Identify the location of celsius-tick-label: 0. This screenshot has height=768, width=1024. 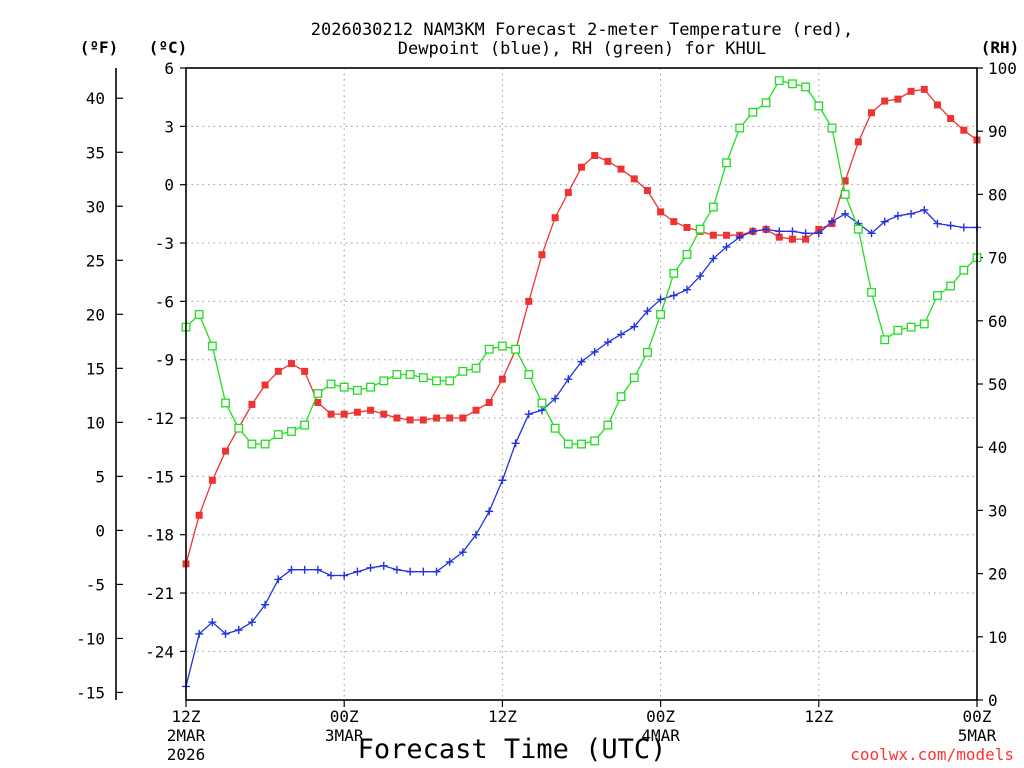
(169, 185).